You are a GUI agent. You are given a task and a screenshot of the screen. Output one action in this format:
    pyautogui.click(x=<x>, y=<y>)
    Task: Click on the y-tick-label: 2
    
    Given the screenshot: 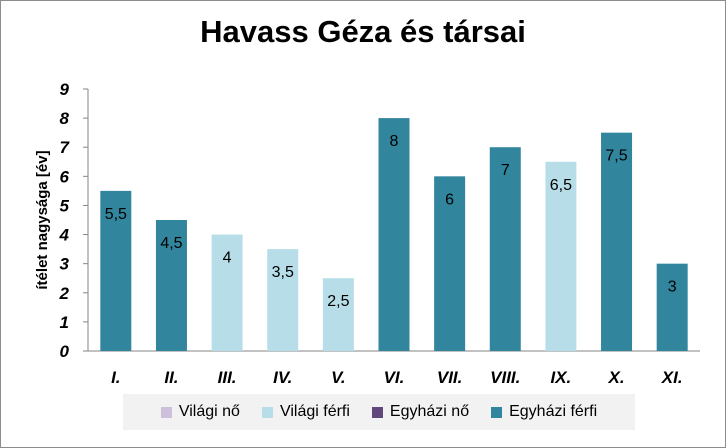 What is the action you would take?
    pyautogui.click(x=64, y=293)
    